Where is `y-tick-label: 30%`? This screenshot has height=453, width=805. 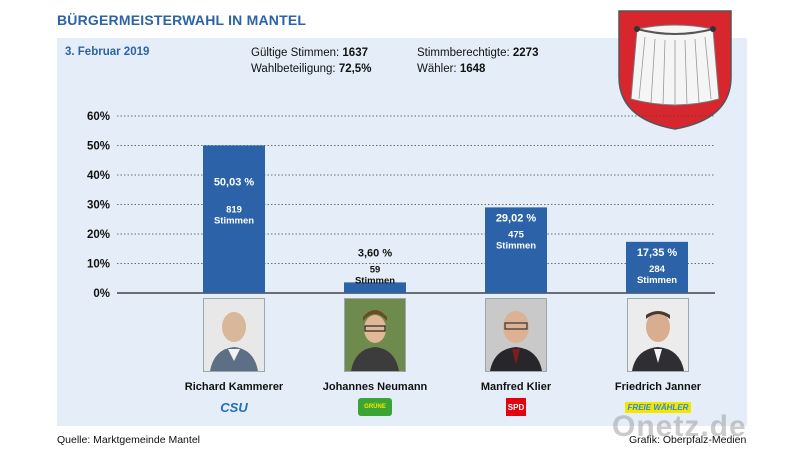 y-tick-label: 30% is located at coordinates (98, 206).